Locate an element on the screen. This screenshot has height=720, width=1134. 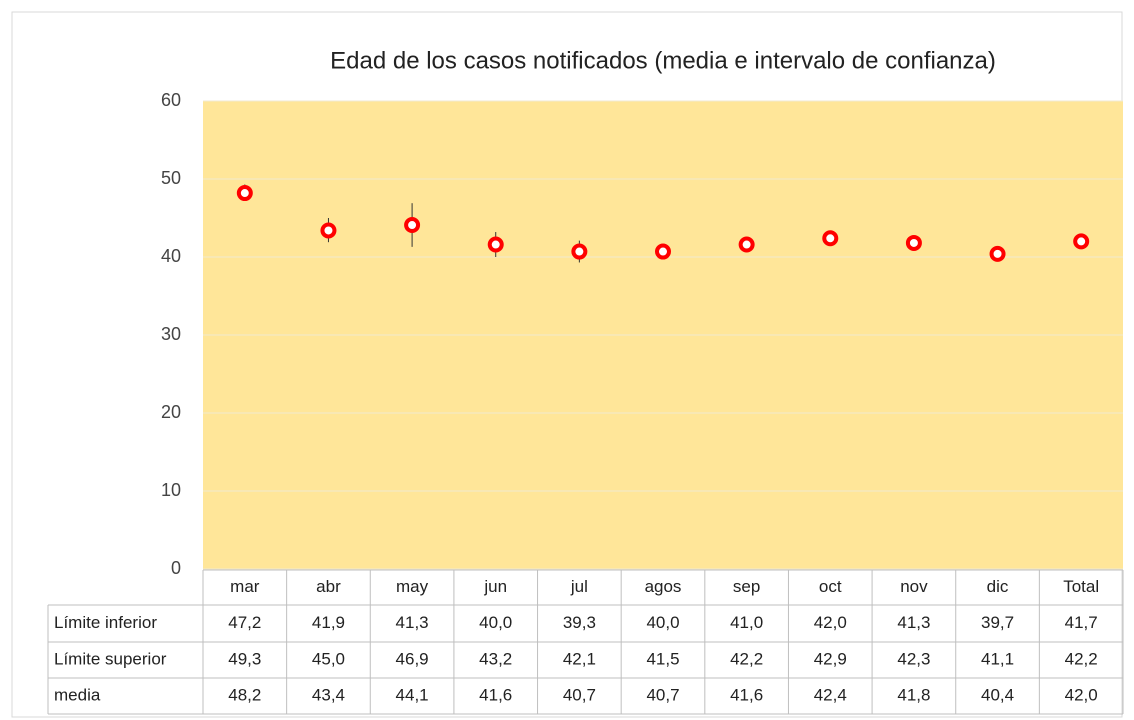
table-cell: 43,4 is located at coordinates (328, 694).